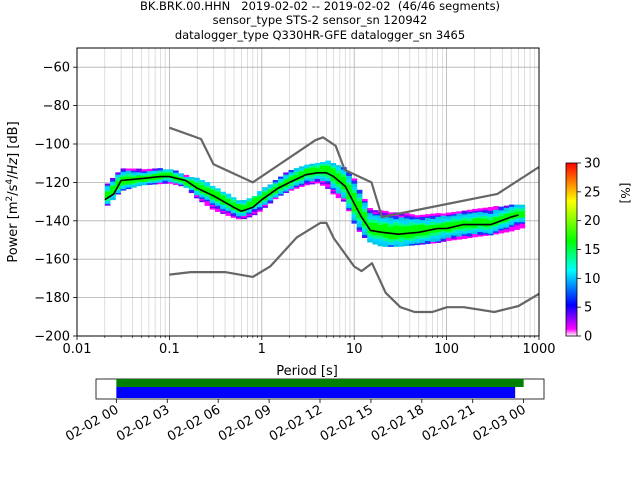  Describe the element at coordinates (354, 172) in the screenshot. I see `nhnm-curve` at that location.